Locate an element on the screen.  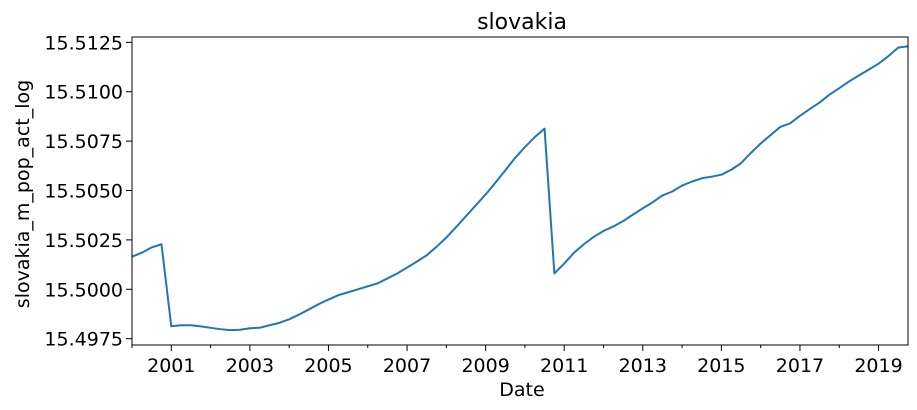
x-tick-label: 2001 is located at coordinates (171, 366).